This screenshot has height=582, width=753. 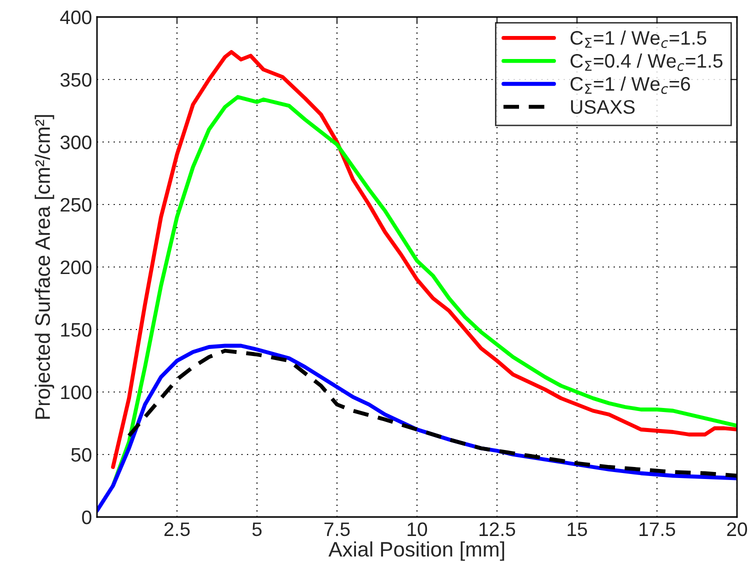 What do you see at coordinates (44, 267) in the screenshot?
I see `y-axis-title: Projected Surface Area [cm²/cm²]` at bounding box center [44, 267].